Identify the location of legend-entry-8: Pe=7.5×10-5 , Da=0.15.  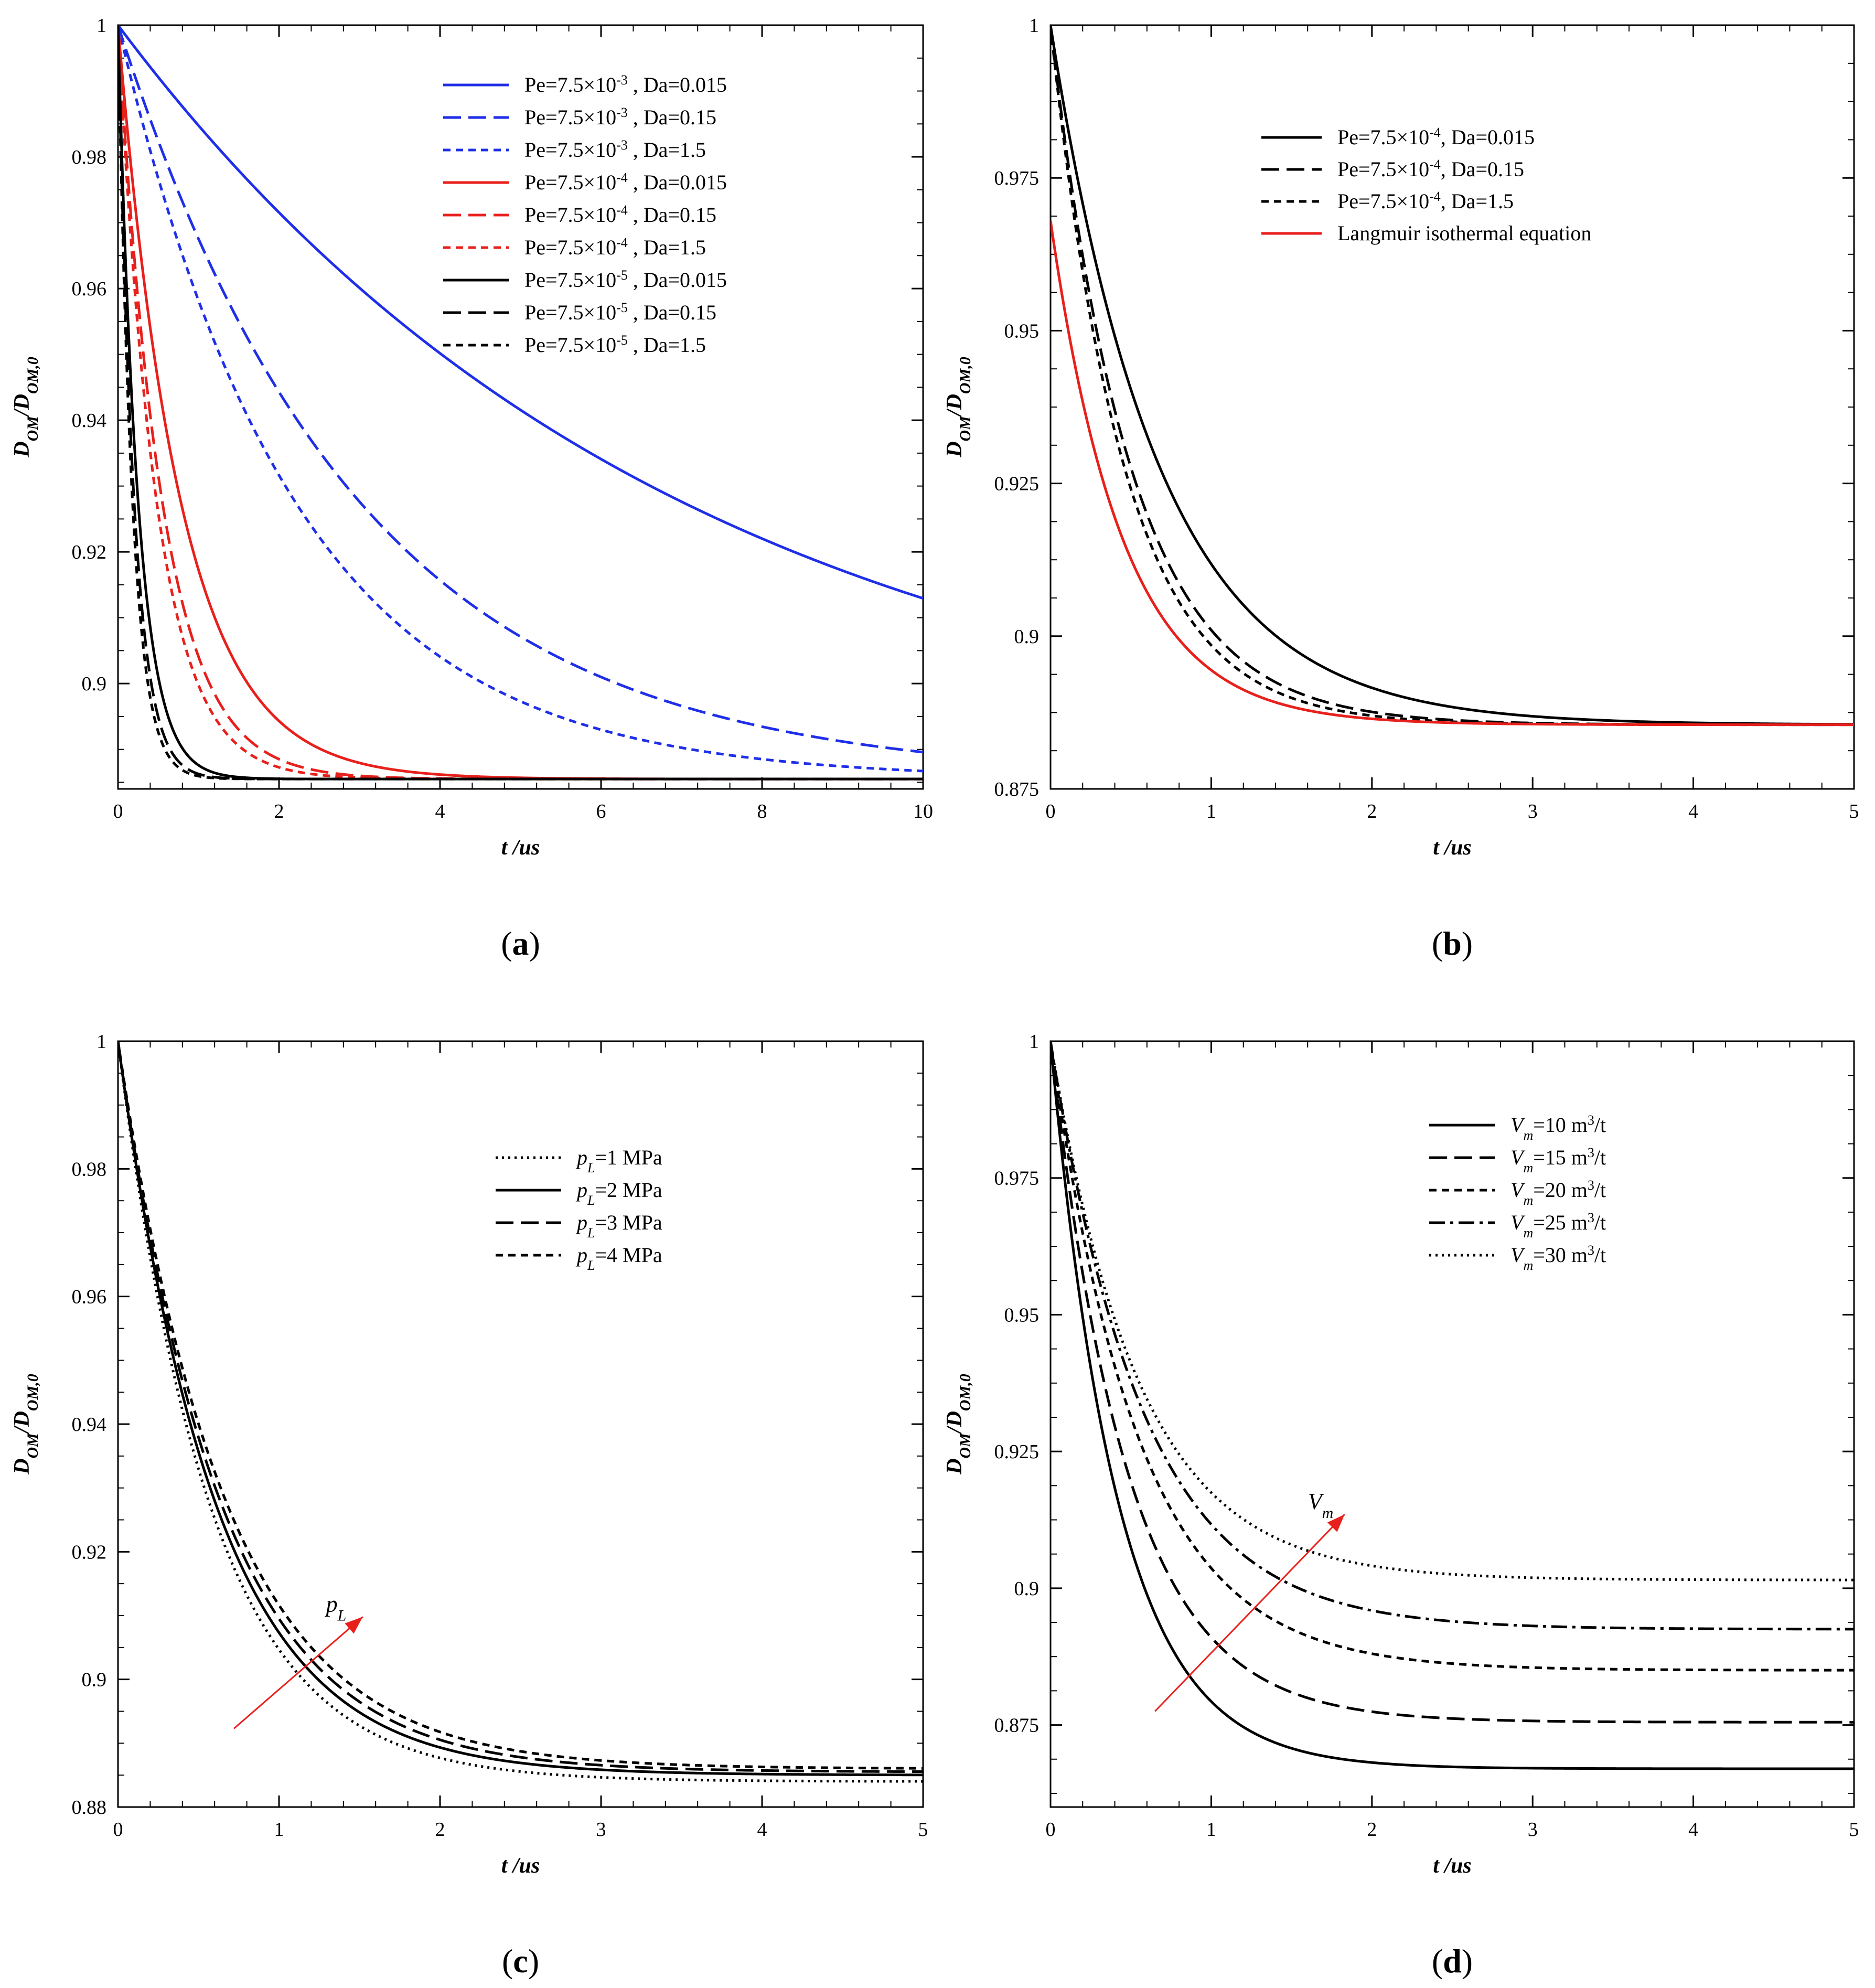
(620, 312).